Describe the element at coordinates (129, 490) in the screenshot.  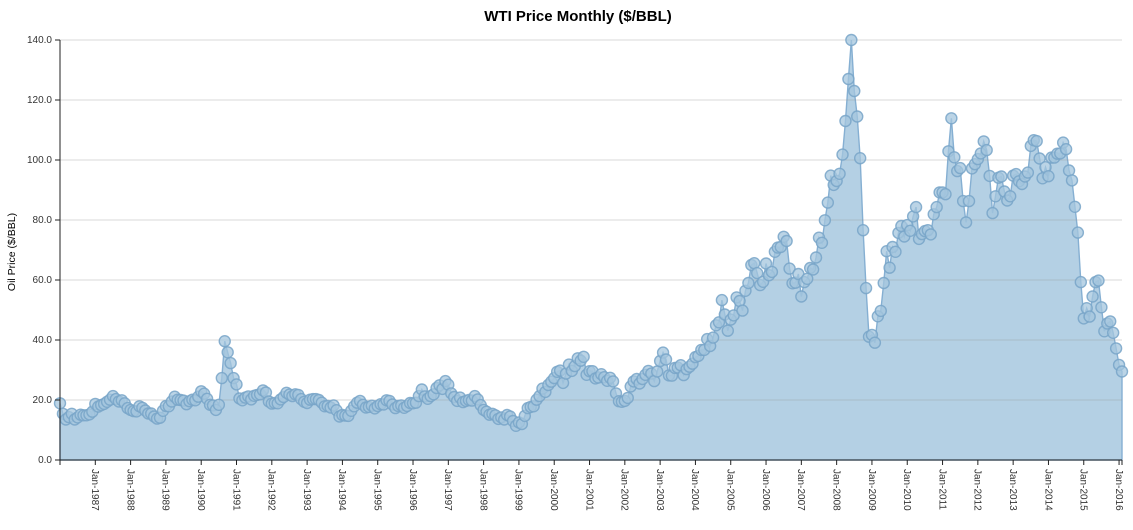
I see `x-tick-label: Jan-1988` at that location.